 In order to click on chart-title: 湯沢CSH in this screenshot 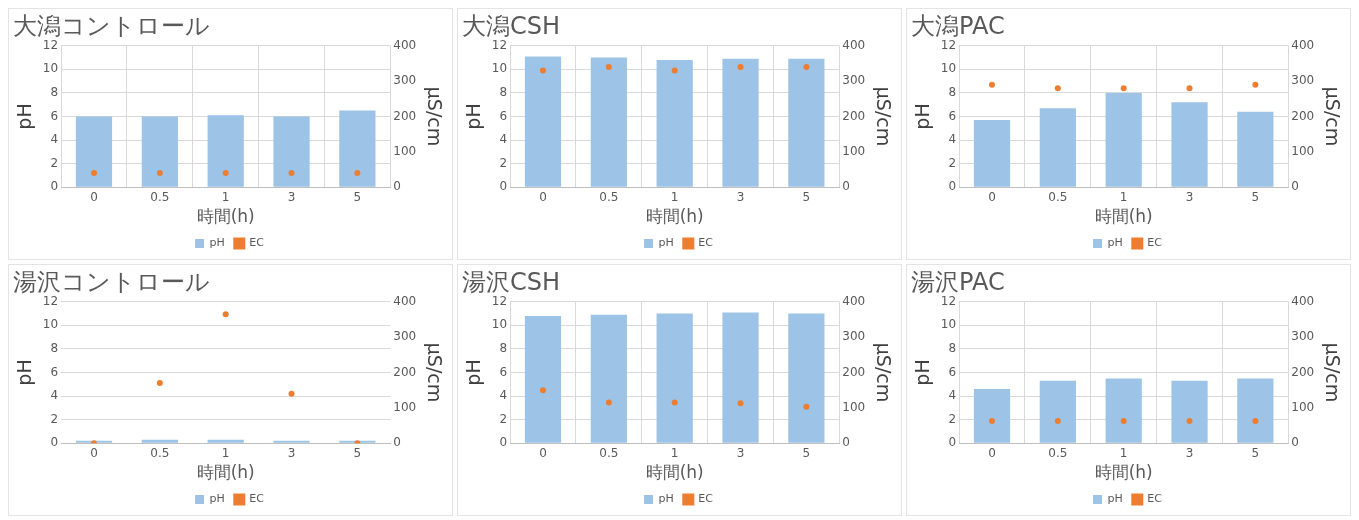, I will do `click(511, 281)`.